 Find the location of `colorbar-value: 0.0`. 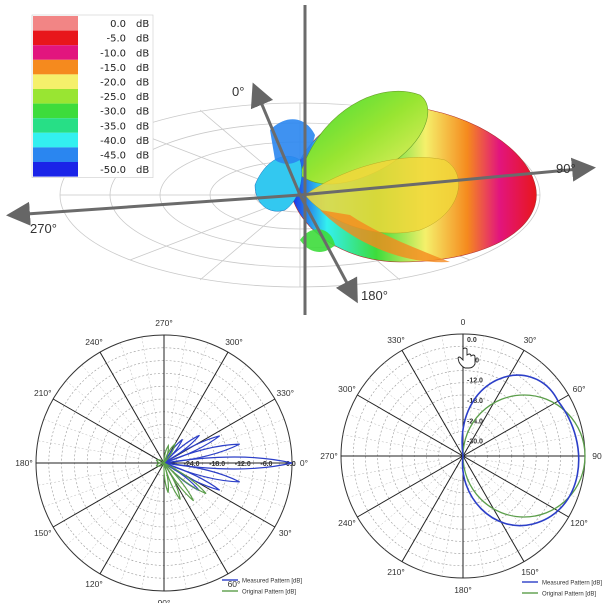

colorbar-value: 0.0 is located at coordinates (118, 24).